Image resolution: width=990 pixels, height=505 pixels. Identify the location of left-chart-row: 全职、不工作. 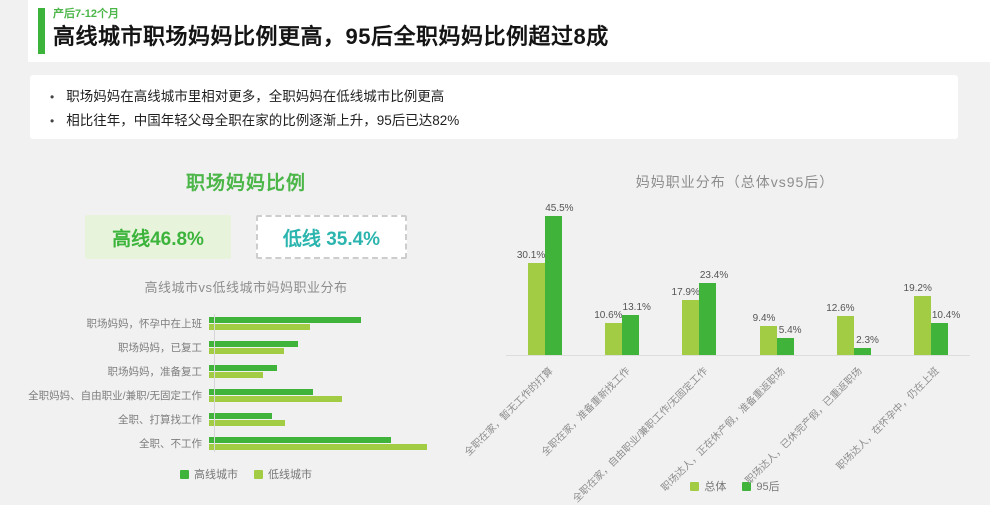
(246, 443).